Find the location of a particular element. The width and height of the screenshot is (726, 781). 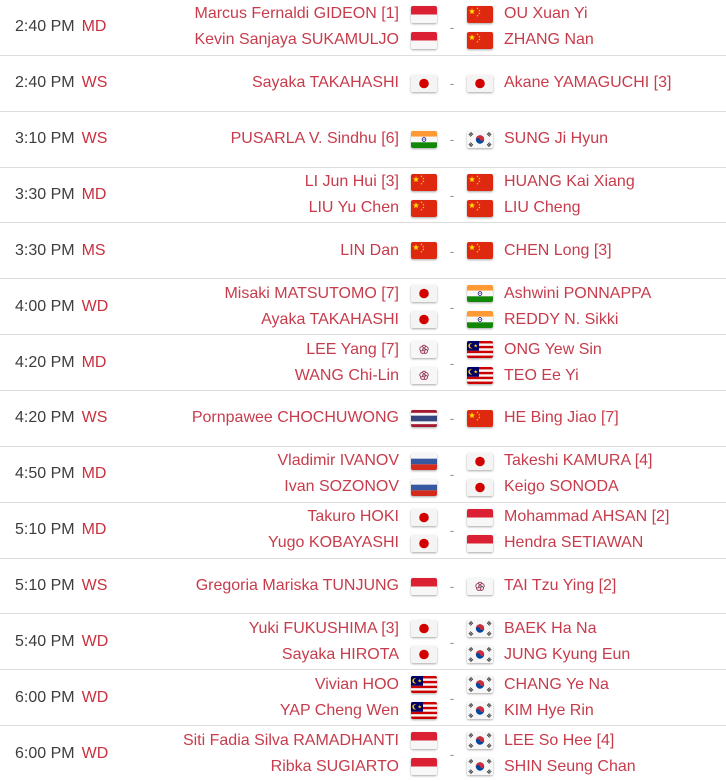

time-cell: 4:50 PM MD is located at coordinates (77, 474).